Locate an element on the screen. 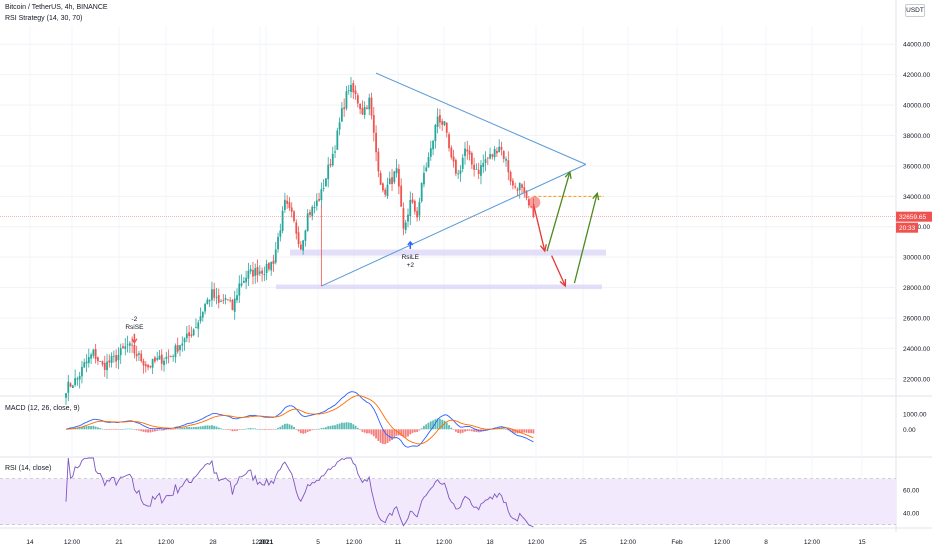 The image size is (932, 550). price-tick-label: 38000.00 is located at coordinates (916, 136).